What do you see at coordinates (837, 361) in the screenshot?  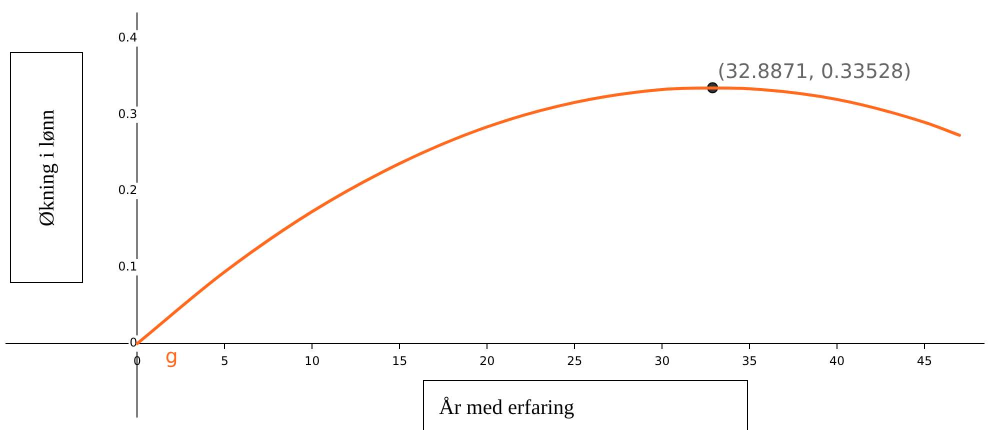 I see `x-tick-label: 40` at bounding box center [837, 361].